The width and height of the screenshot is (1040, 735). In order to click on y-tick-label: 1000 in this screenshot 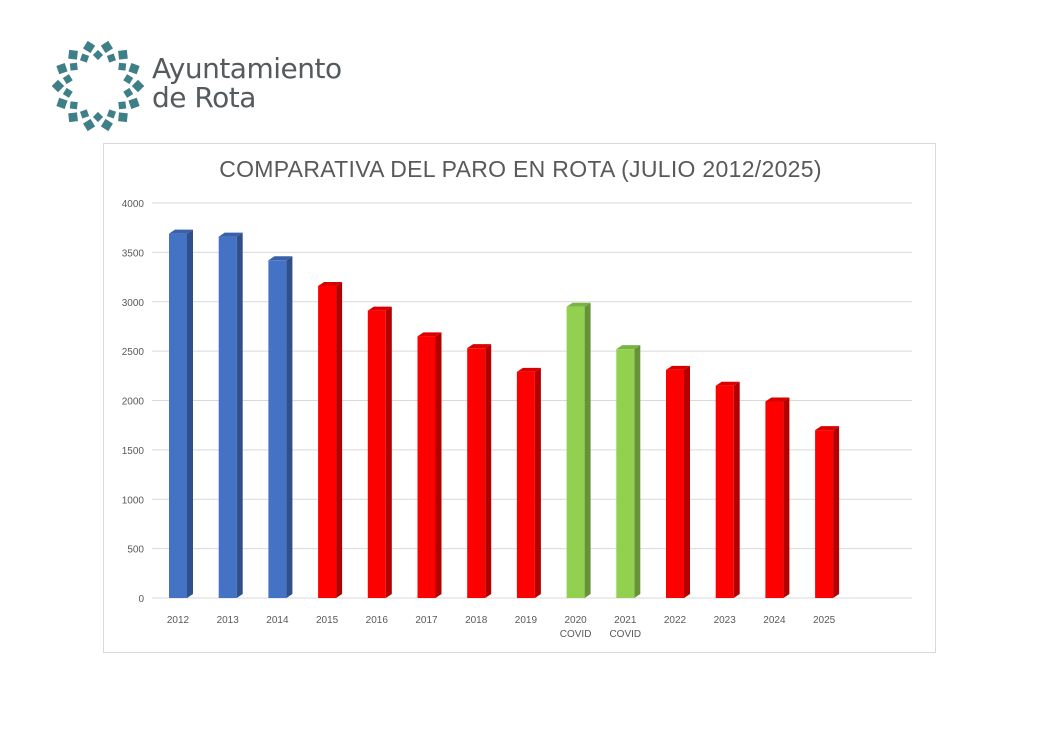, I will do `click(133, 500)`.